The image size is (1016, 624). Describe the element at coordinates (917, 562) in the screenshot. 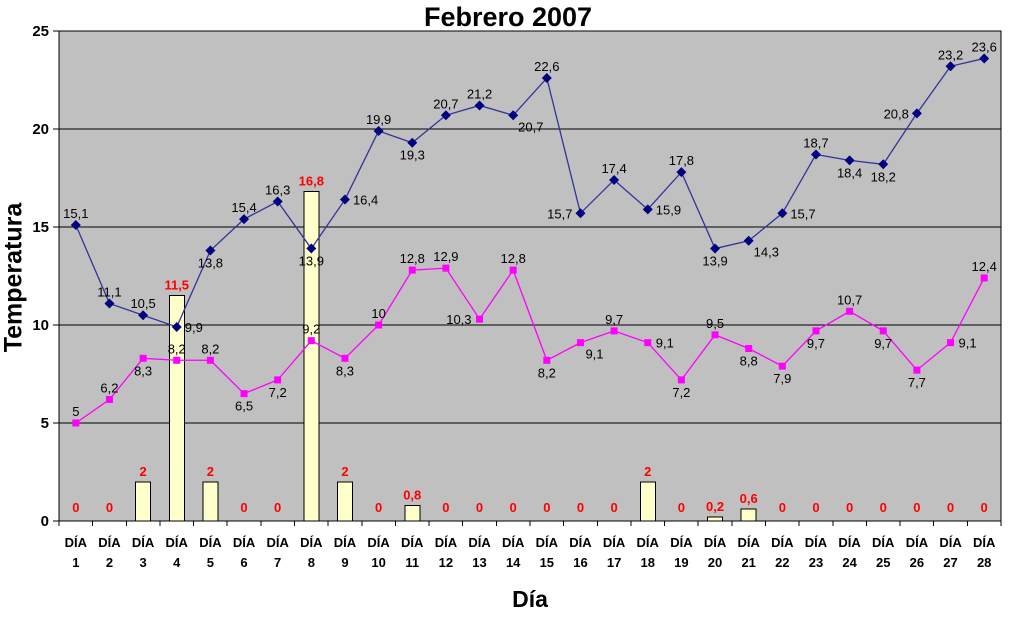

I see `x-tick-label-number: 26` at that location.